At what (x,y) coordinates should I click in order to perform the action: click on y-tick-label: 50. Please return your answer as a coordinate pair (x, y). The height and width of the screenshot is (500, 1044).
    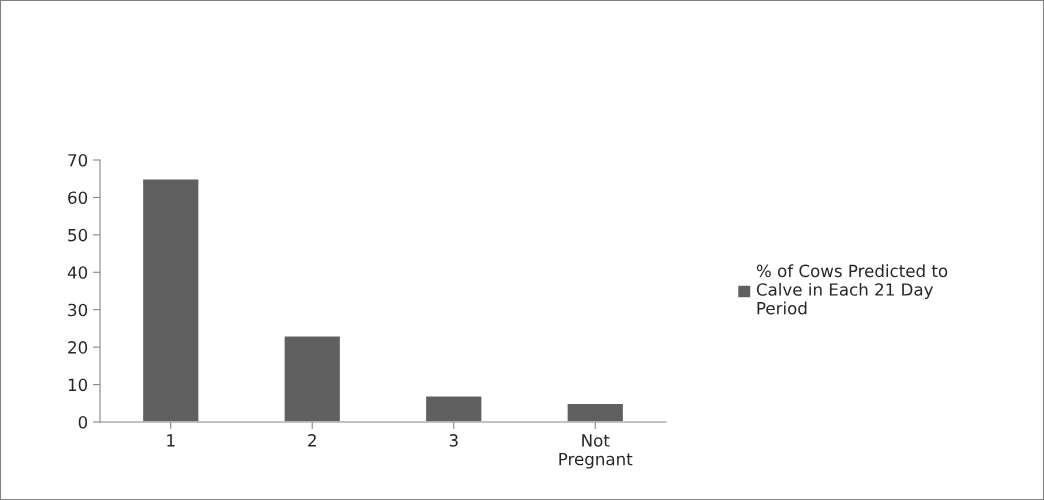
    Looking at the image, I should click on (78, 235).